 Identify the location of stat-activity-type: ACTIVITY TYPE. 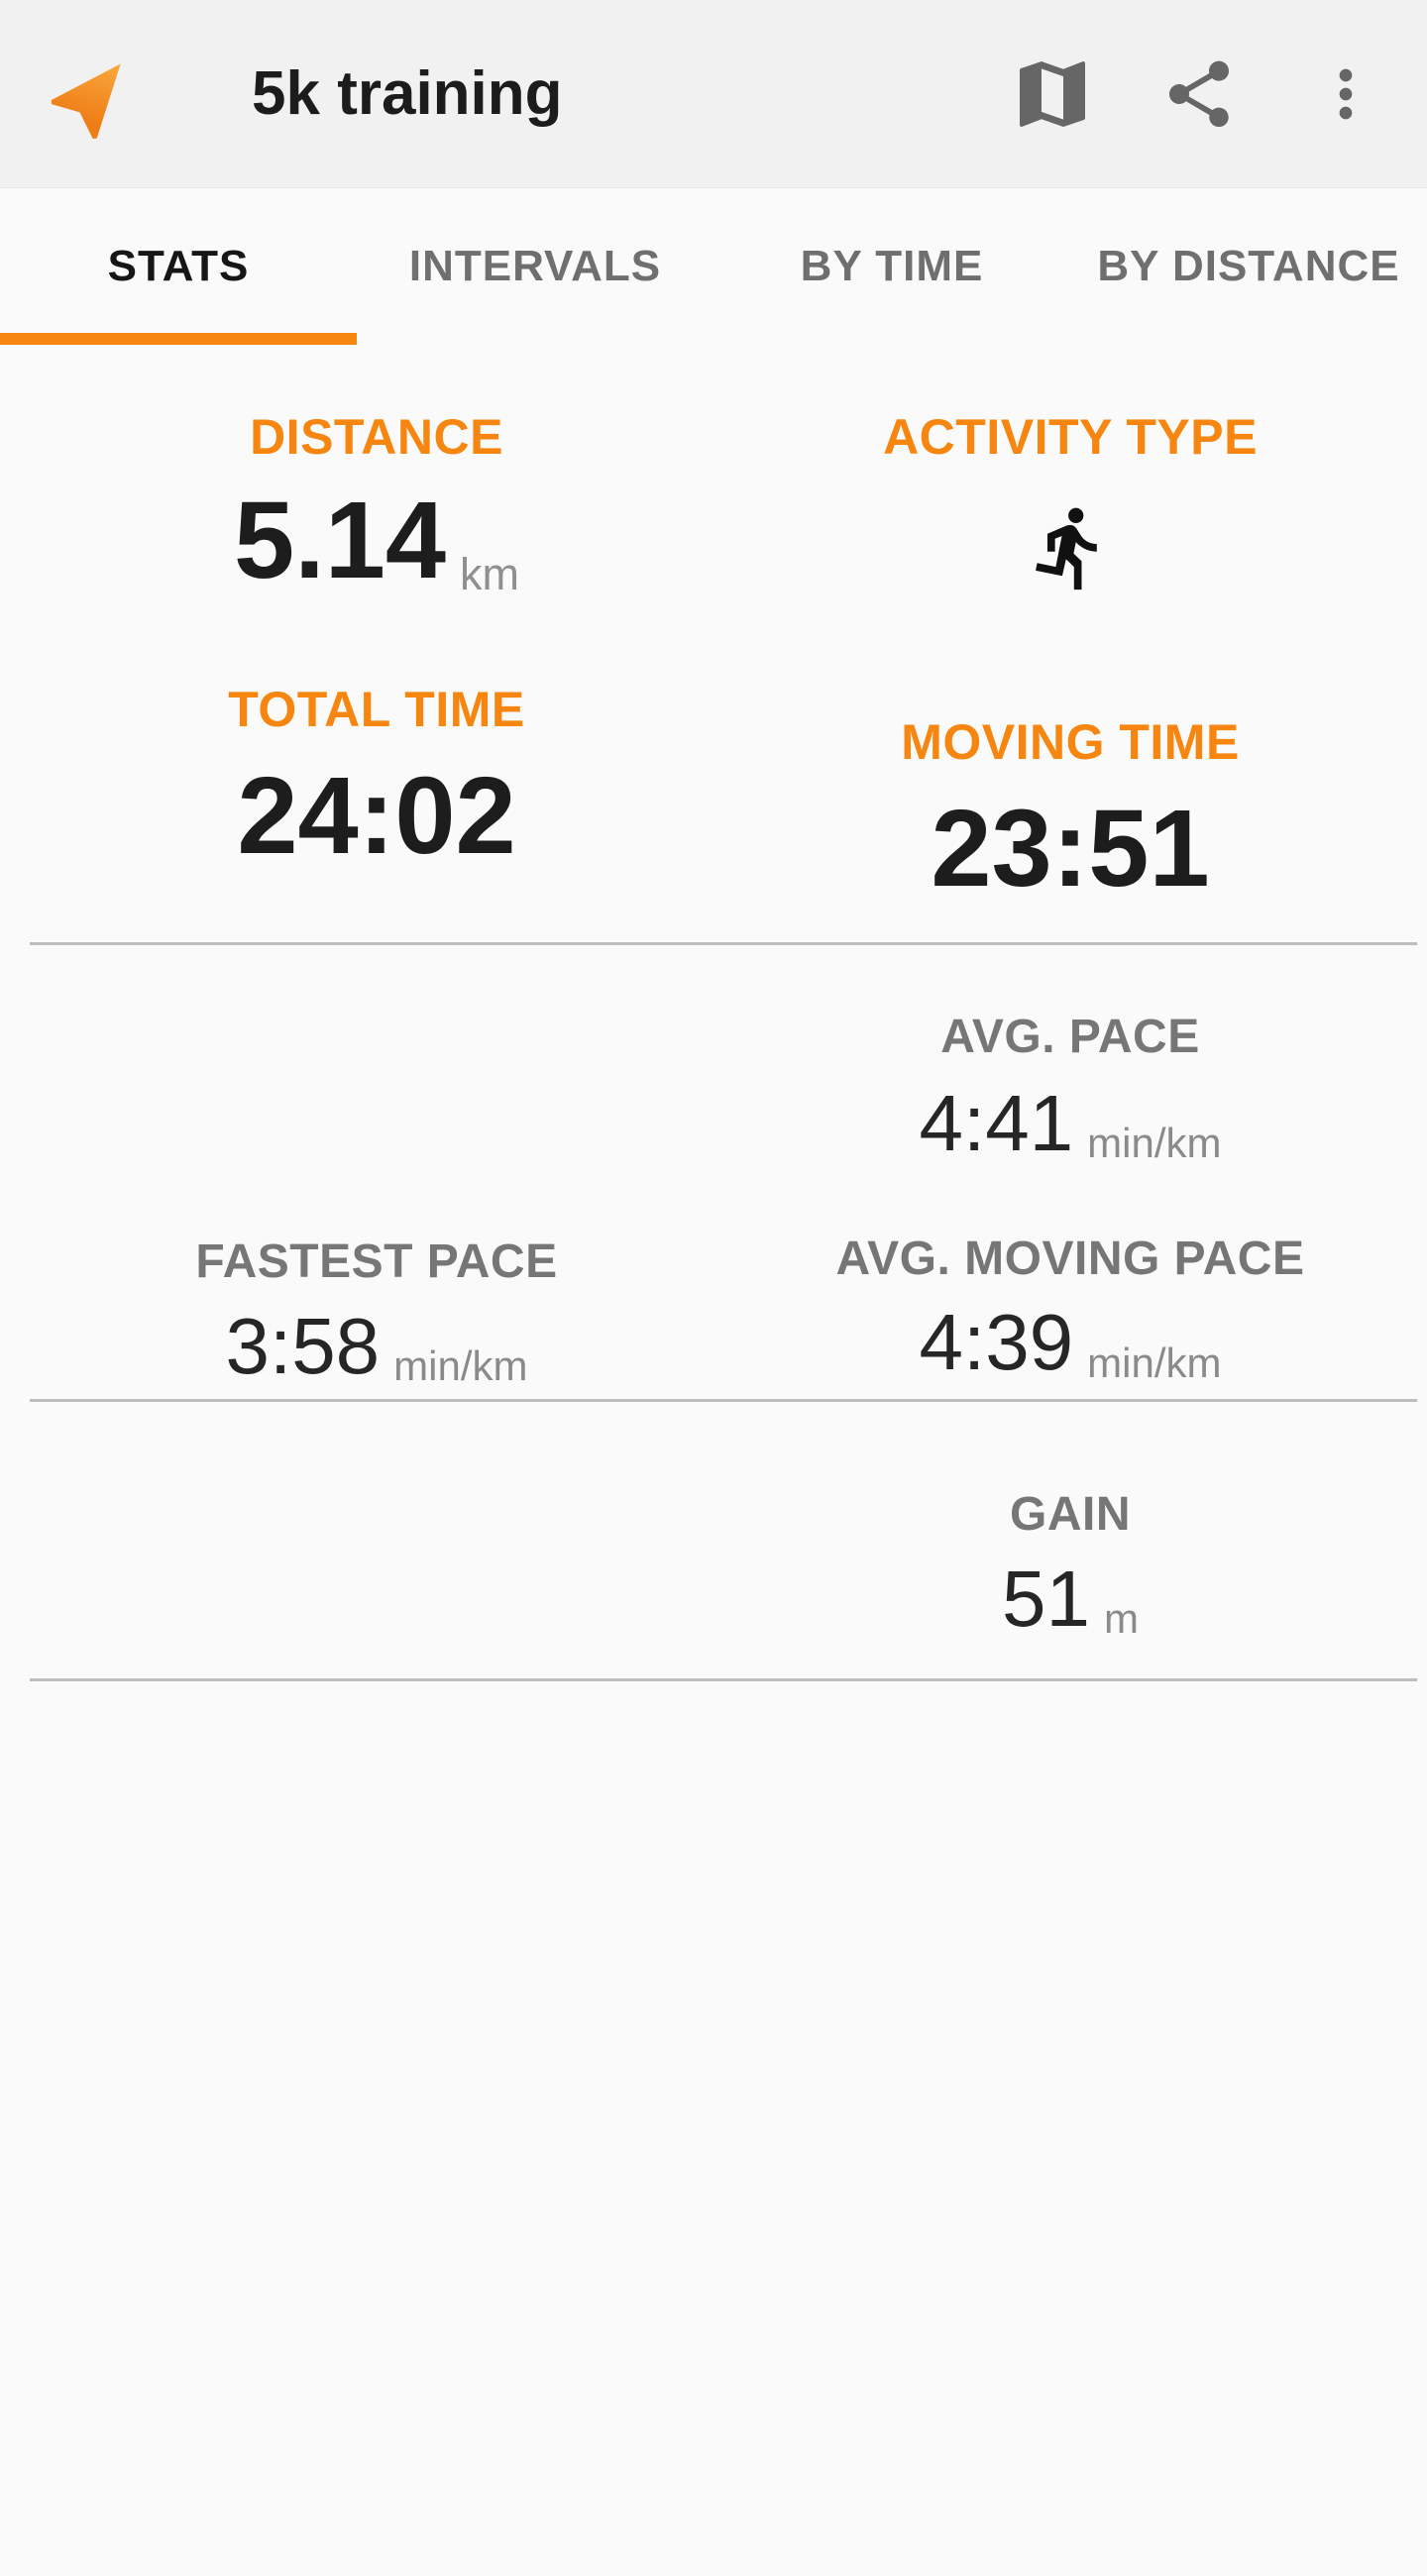
(1070, 503).